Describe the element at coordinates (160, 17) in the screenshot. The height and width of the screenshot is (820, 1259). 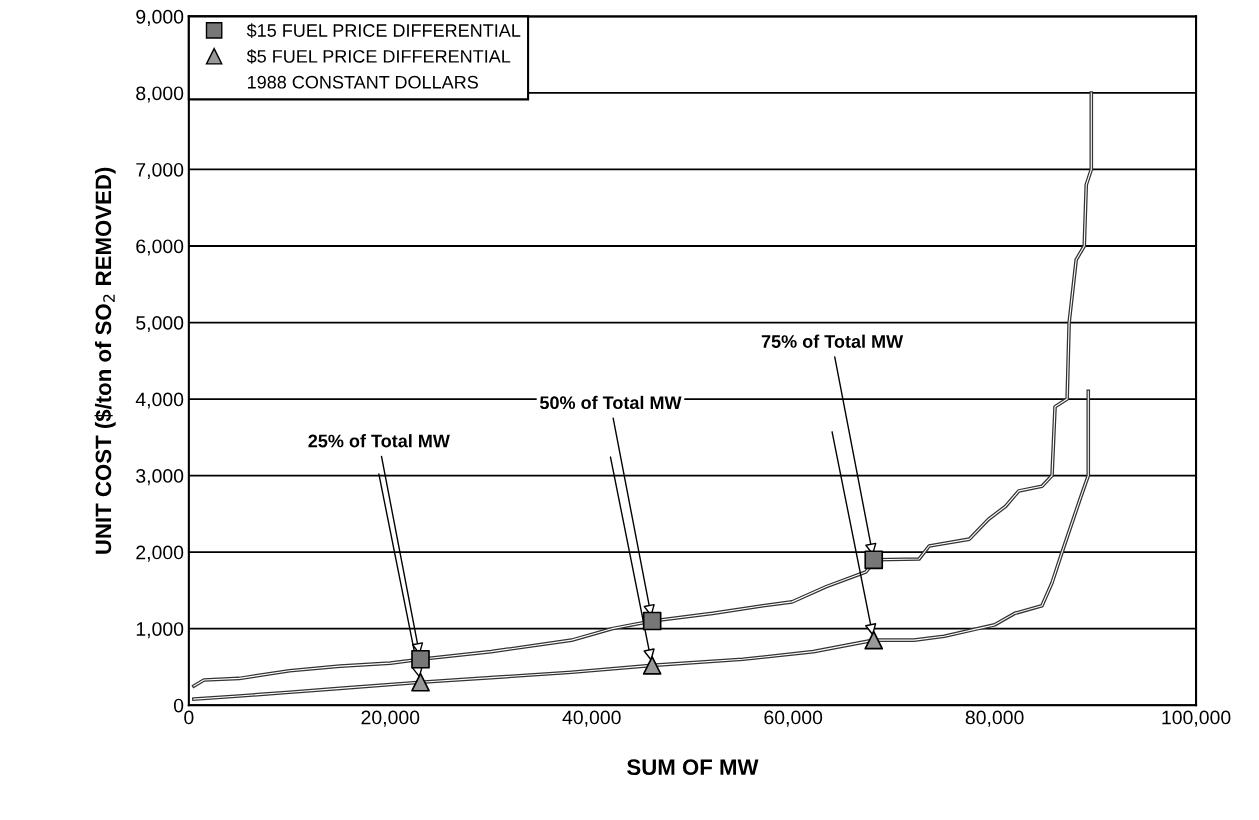
I see `y-tick-label: 9,000` at that location.